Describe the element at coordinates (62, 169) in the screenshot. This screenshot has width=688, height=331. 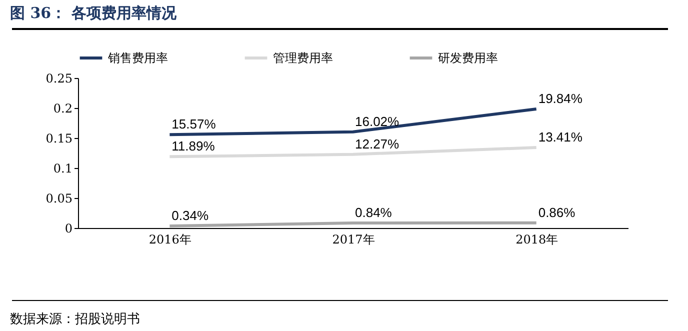
I see `y-tick-label: 0.1` at that location.